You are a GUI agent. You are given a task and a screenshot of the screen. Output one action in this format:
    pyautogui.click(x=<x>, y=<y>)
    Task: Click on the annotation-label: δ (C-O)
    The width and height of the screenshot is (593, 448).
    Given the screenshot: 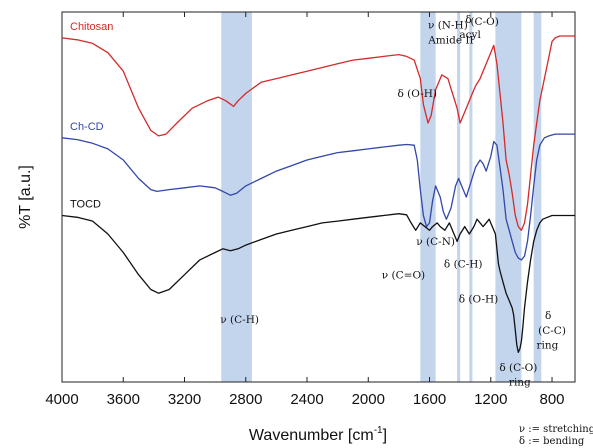 What is the action you would take?
    pyautogui.click(x=518, y=368)
    